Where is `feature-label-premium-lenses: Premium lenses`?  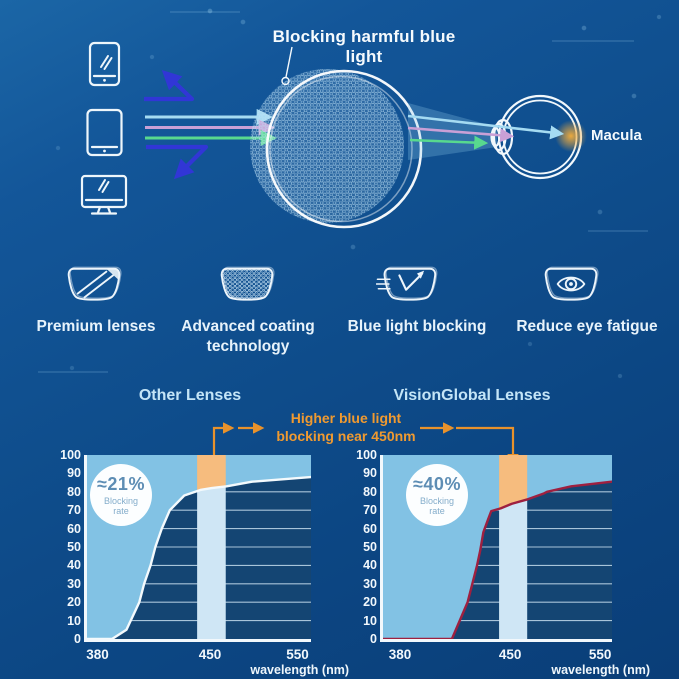
feature-label-premium-lenses: Premium lenses is located at coordinates (96, 326).